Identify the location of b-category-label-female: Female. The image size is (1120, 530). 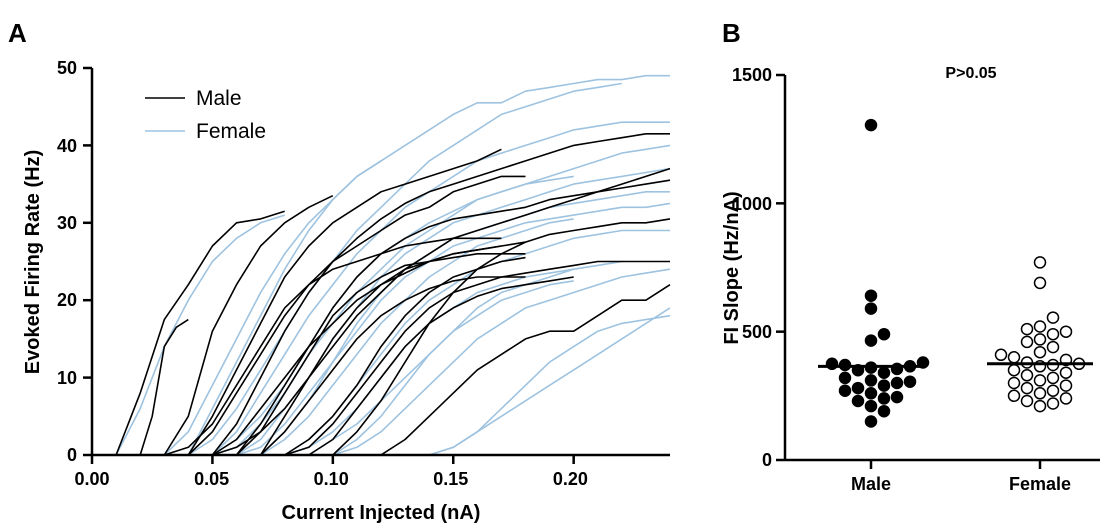
(1040, 484).